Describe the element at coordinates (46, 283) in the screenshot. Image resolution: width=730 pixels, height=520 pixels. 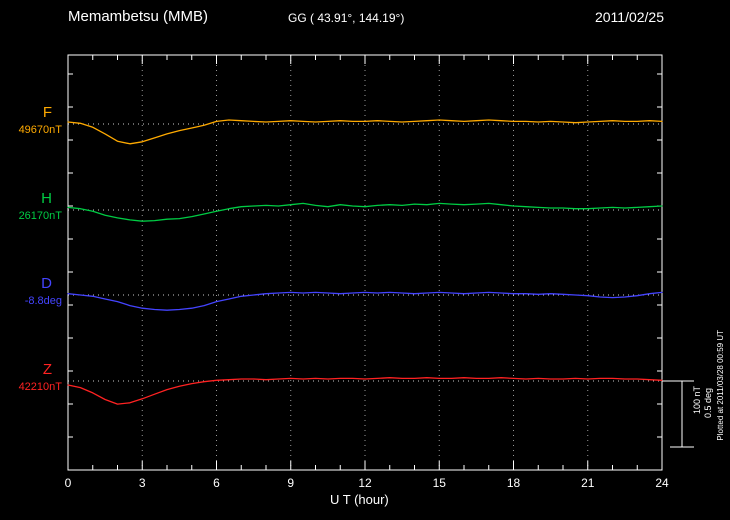
I see `series-label-d: D` at that location.